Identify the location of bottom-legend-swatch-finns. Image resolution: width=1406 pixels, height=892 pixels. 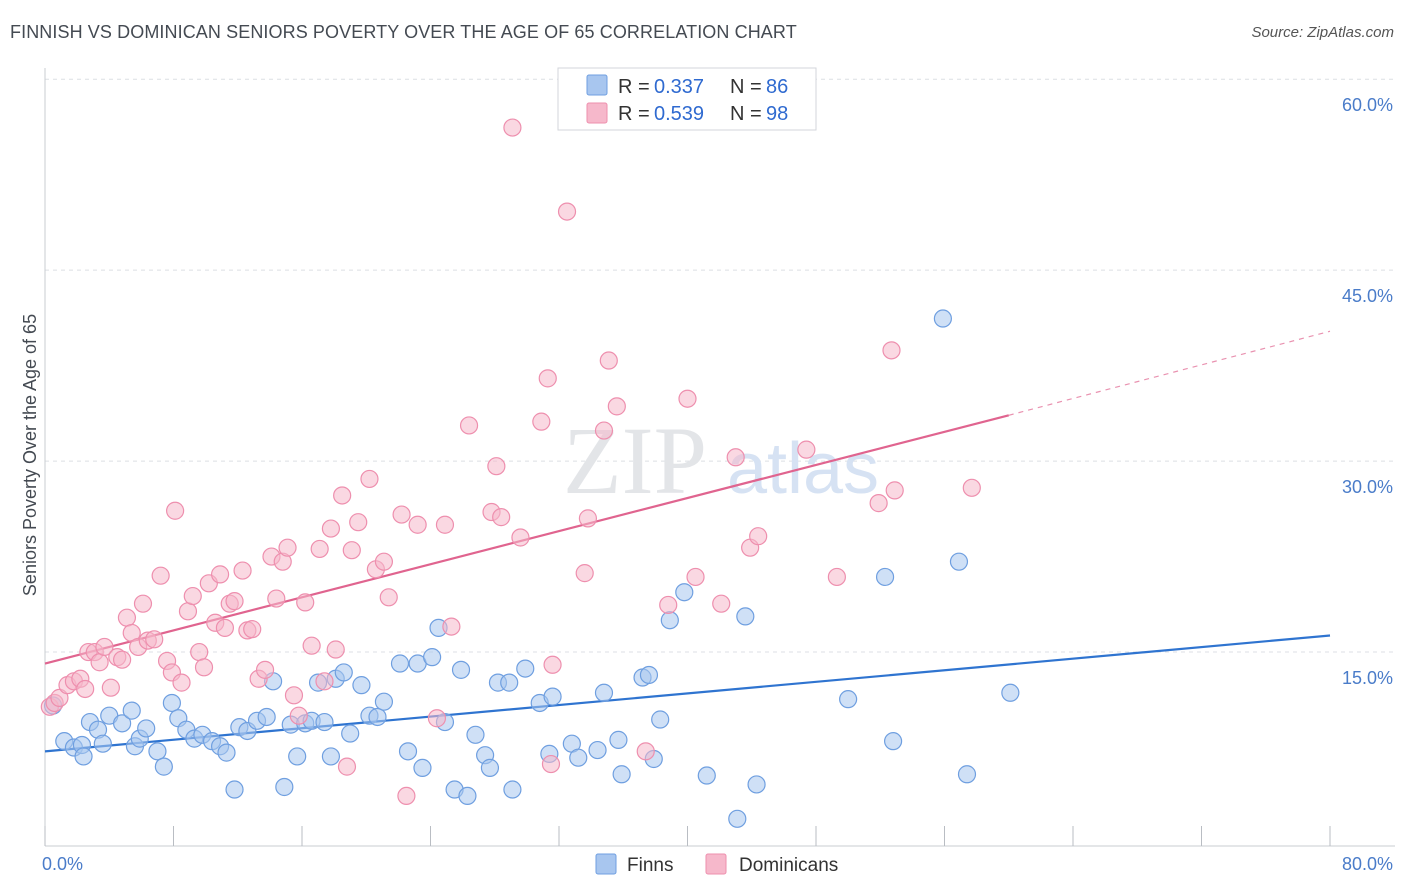
(606, 864).